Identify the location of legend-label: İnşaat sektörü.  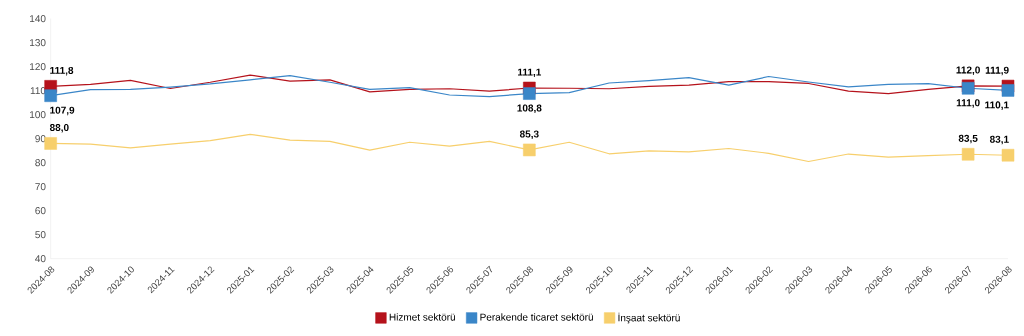
(649, 318).